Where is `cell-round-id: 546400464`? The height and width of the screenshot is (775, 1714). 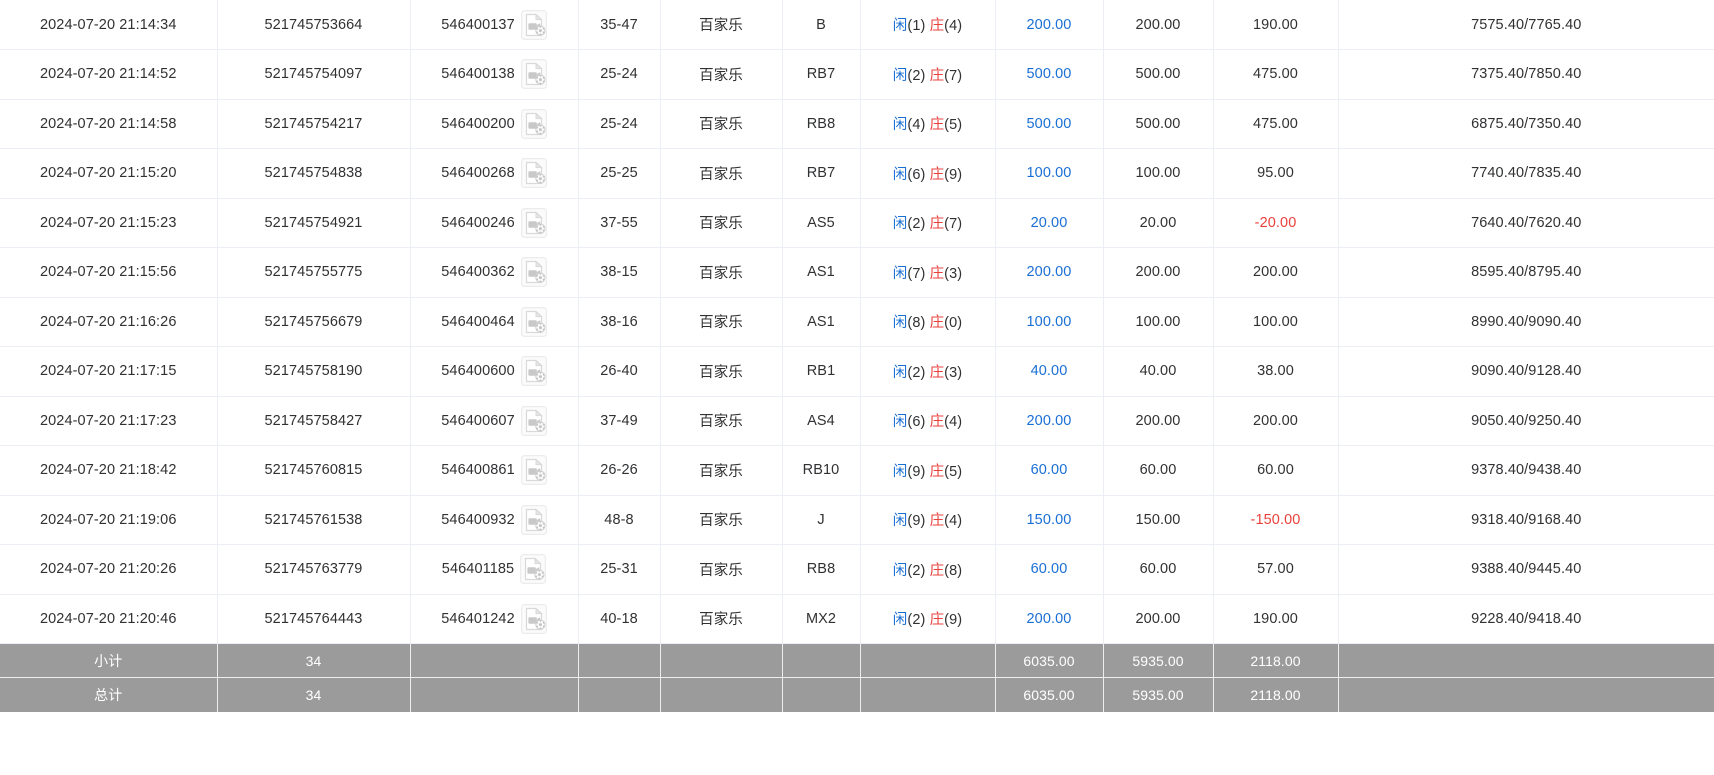 cell-round-id: 546400464 is located at coordinates (494, 322).